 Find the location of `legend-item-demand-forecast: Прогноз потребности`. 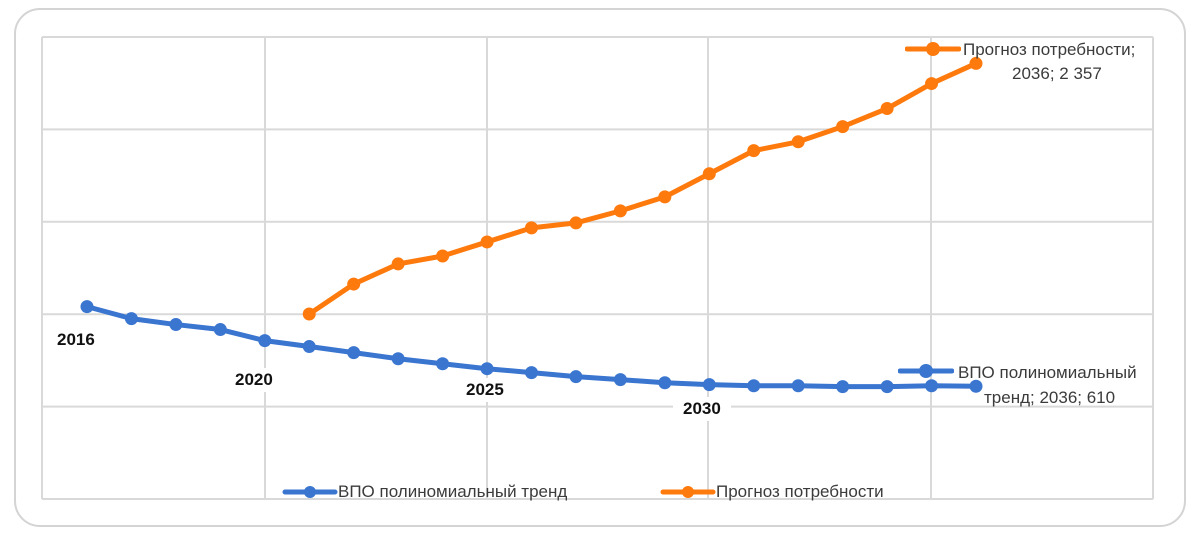

legend-item-demand-forecast: Прогноз потребности is located at coordinates (800, 491).